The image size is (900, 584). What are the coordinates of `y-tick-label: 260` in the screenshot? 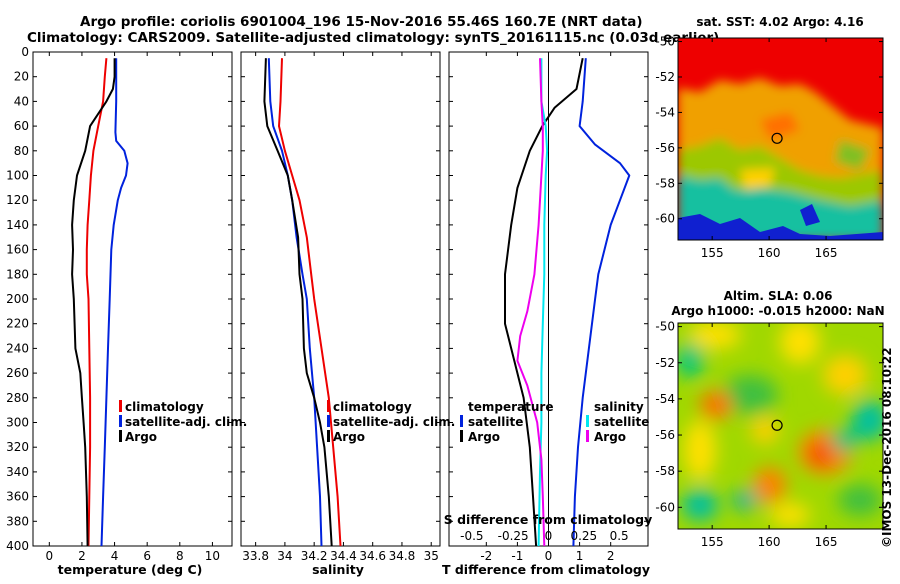 It's located at (17, 373).